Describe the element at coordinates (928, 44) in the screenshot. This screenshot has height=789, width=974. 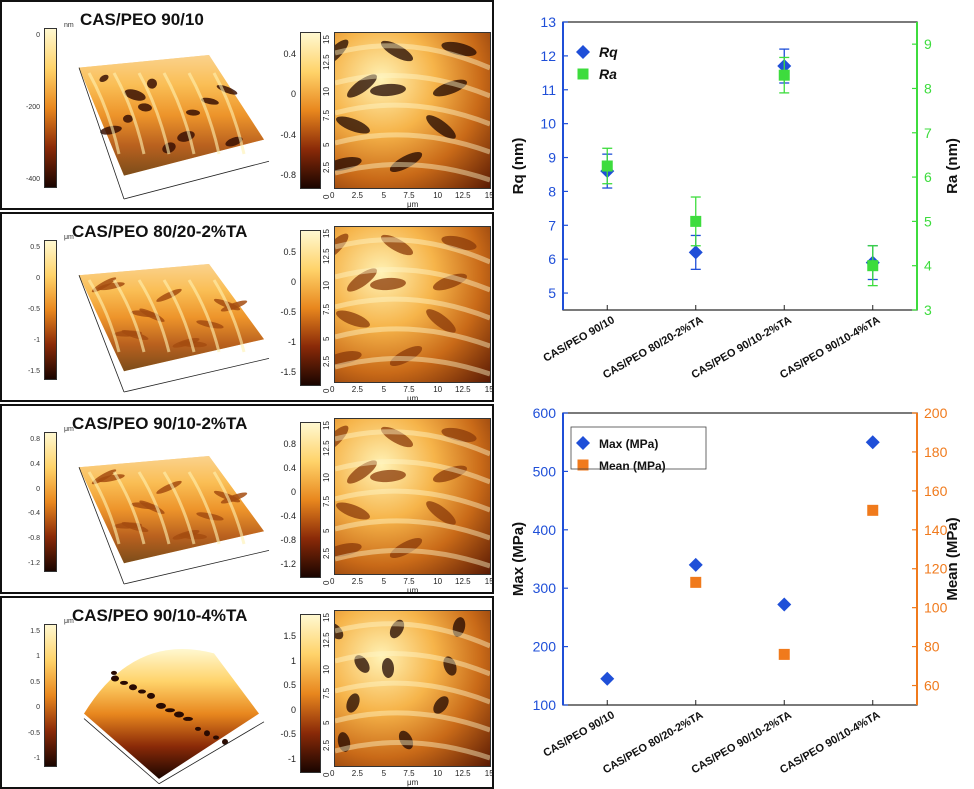
I see `y2-tick-label: 9` at that location.